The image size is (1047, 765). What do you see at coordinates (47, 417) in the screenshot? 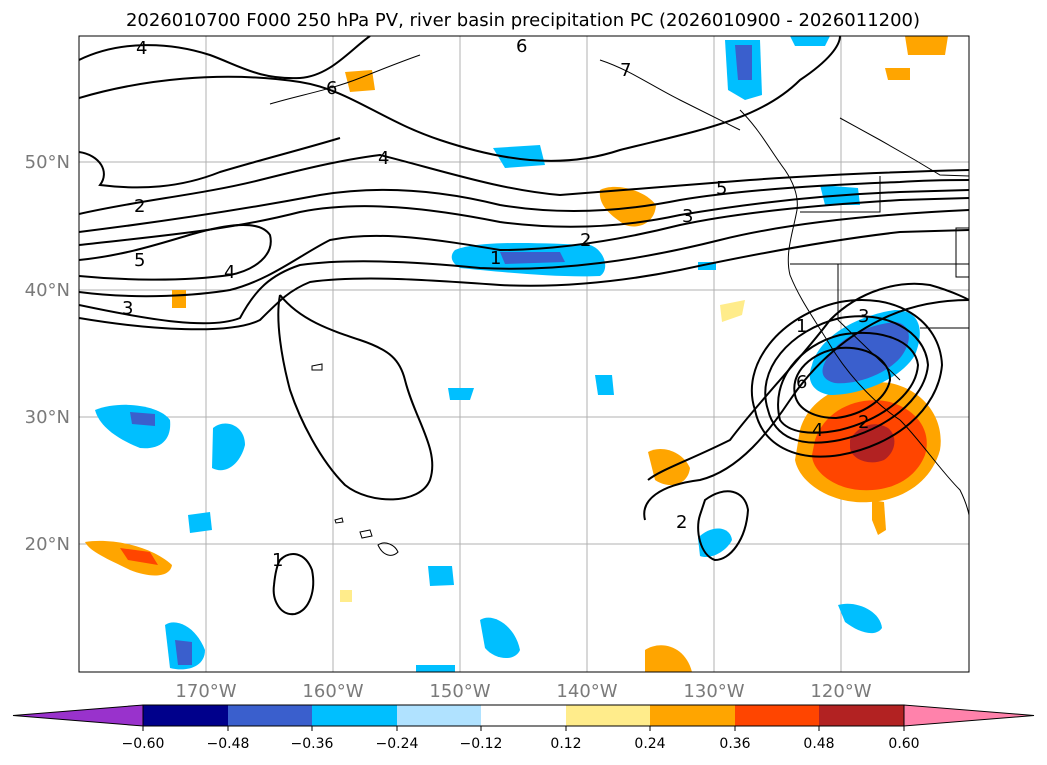
I see `lat-label: 30°N` at bounding box center [47, 417].